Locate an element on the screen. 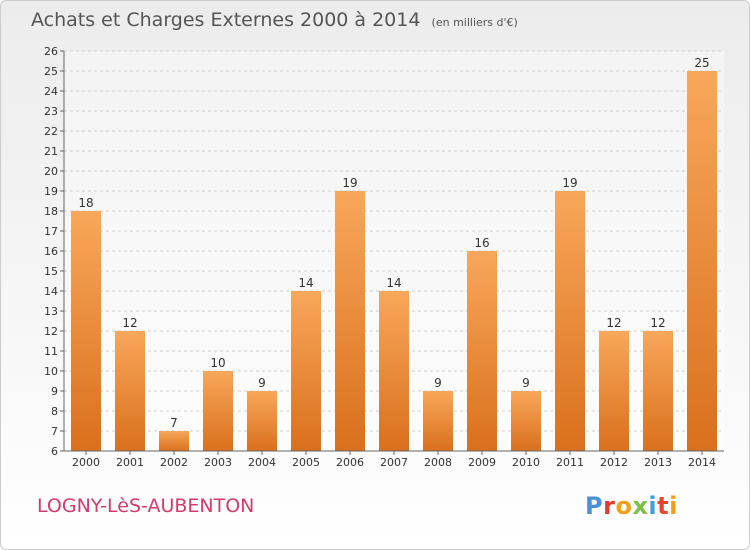 This screenshot has width=750, height=550. logo-letter: t is located at coordinates (663, 506).